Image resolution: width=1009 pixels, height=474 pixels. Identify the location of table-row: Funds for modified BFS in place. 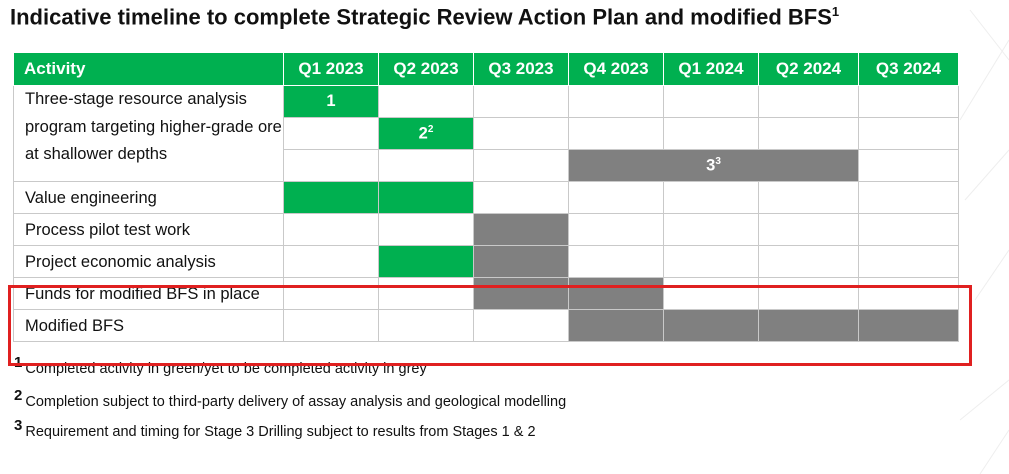
(486, 293).